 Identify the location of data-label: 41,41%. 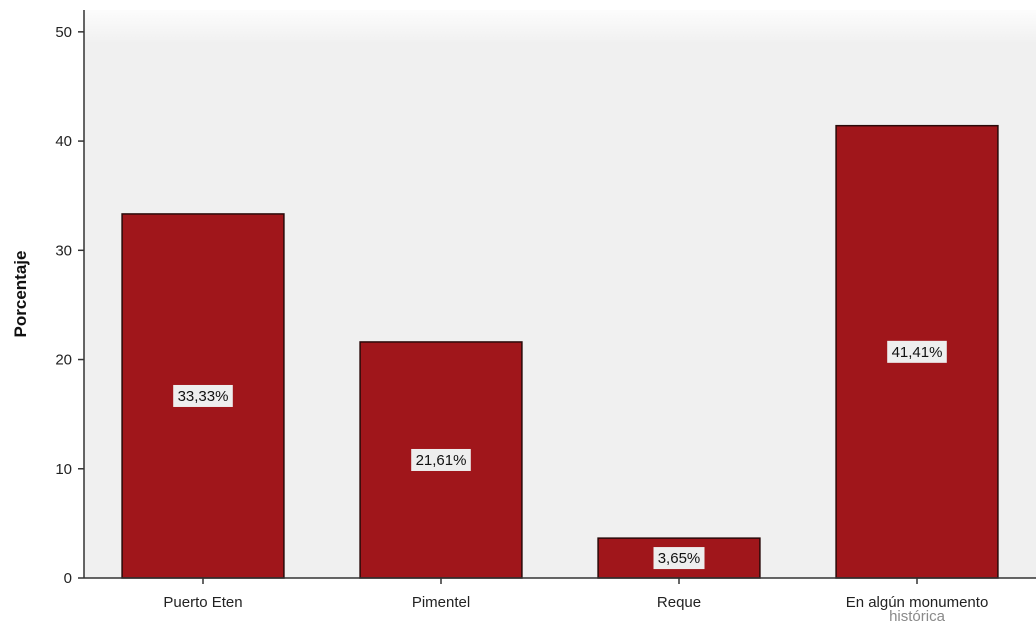
(917, 352).